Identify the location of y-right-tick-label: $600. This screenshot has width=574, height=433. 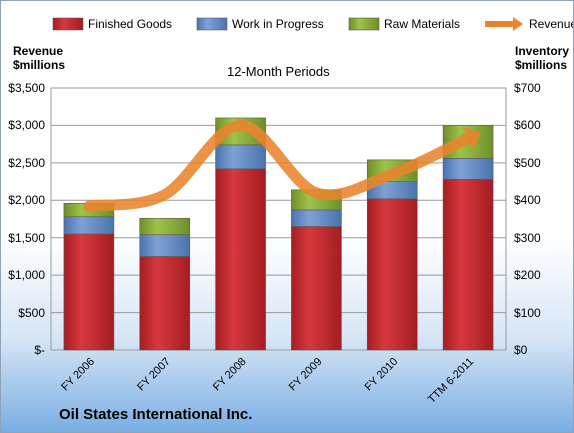
(527, 125).